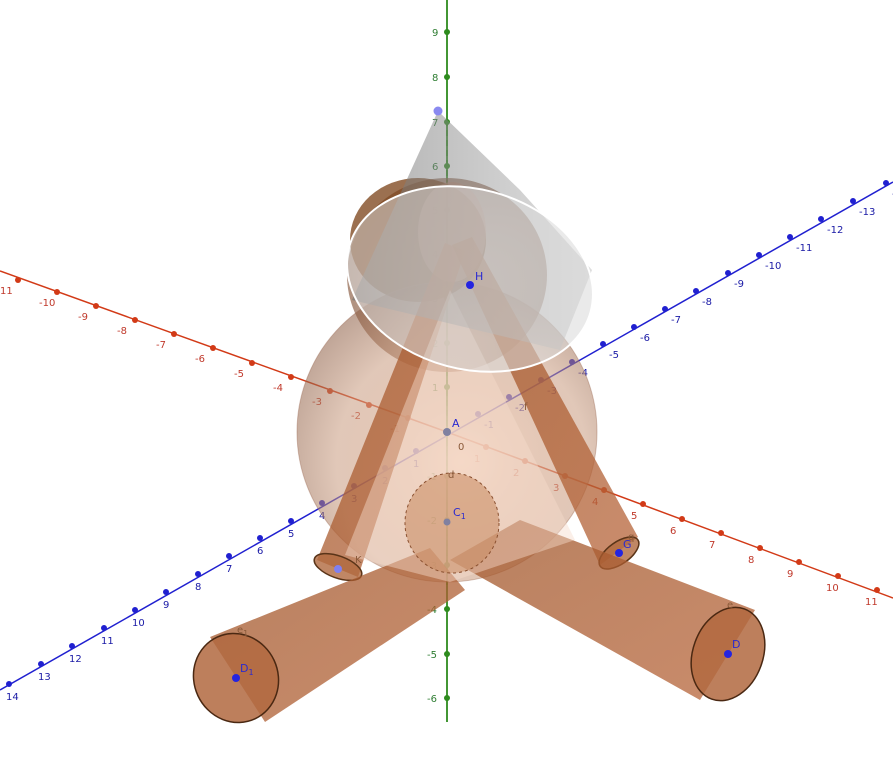 The width and height of the screenshot is (893, 767). Describe the element at coordinates (247, 669) in the screenshot. I see `point-D1-label: D1` at that location.